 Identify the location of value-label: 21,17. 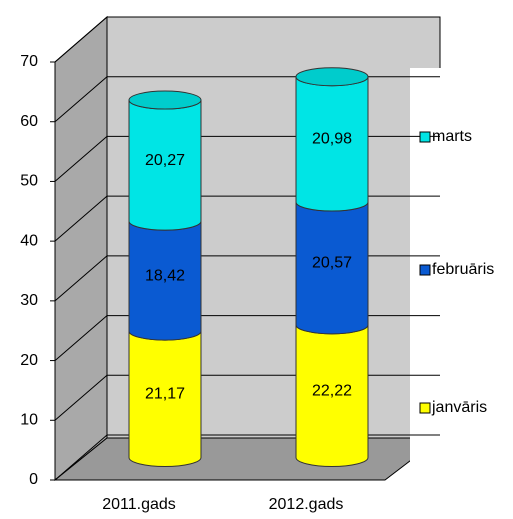
(165, 394).